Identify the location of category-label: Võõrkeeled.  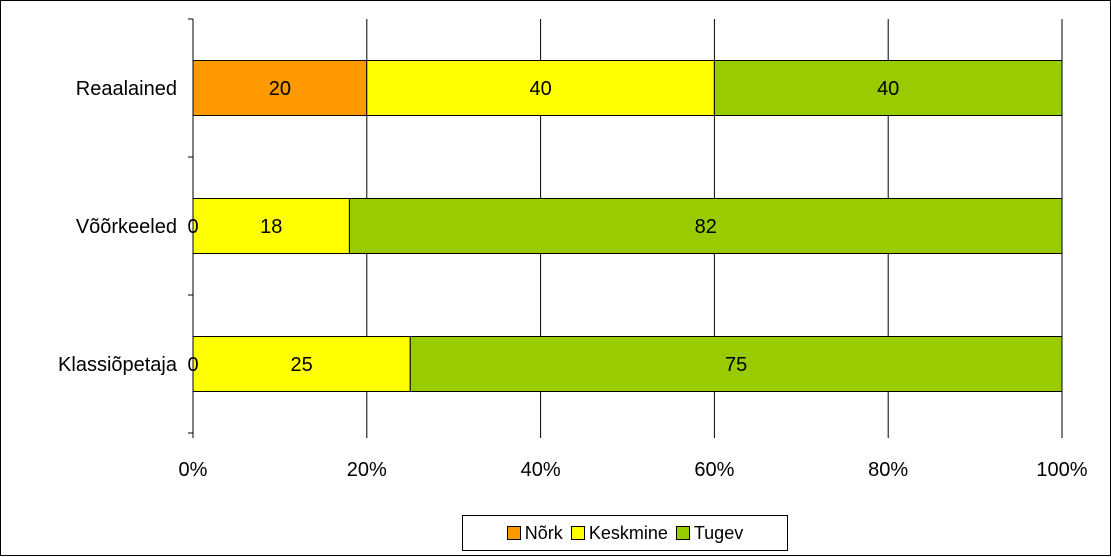
(126, 227).